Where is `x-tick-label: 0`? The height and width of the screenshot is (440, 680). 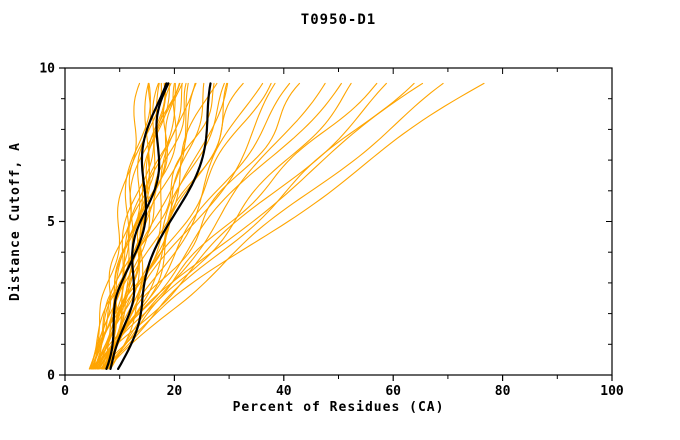 x-tick-label: 0 is located at coordinates (65, 391).